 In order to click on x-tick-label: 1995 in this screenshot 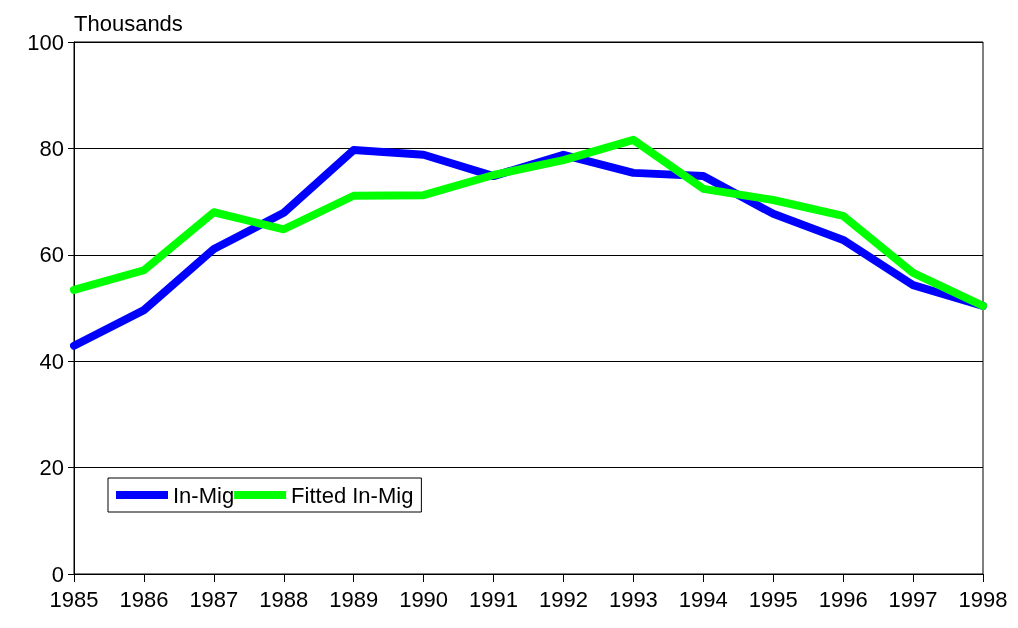, I will do `click(773, 599)`.